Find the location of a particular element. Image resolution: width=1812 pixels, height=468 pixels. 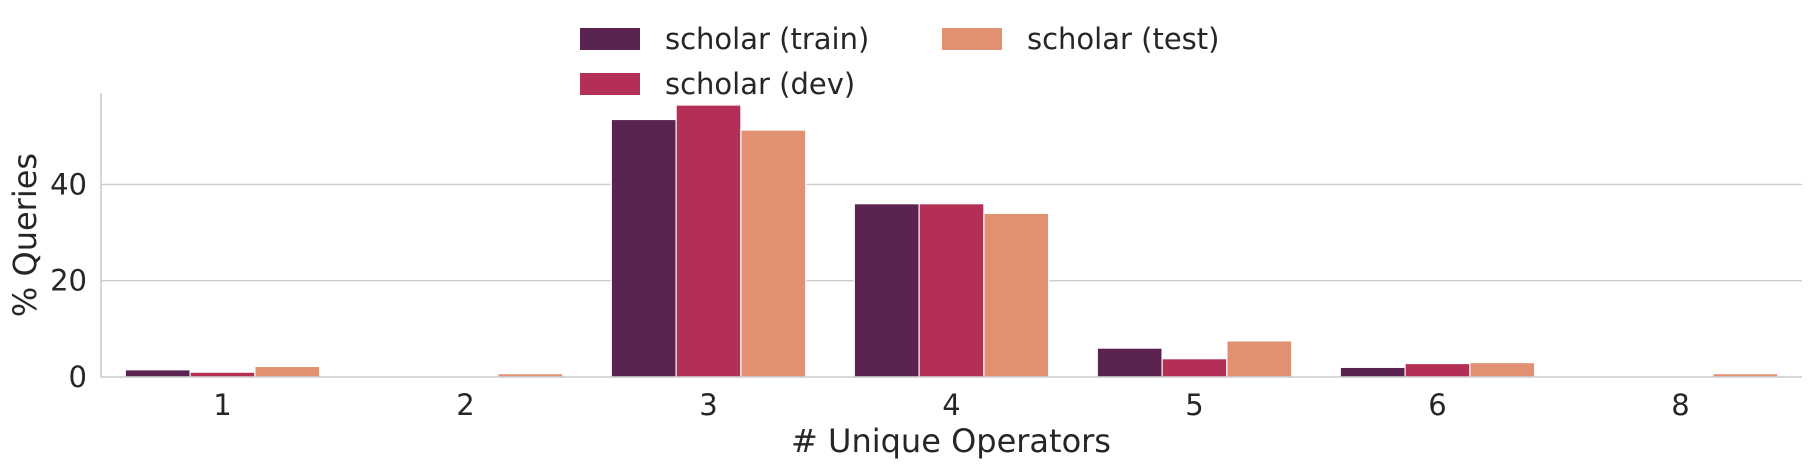

x-tick-label: 2 is located at coordinates (465, 405).